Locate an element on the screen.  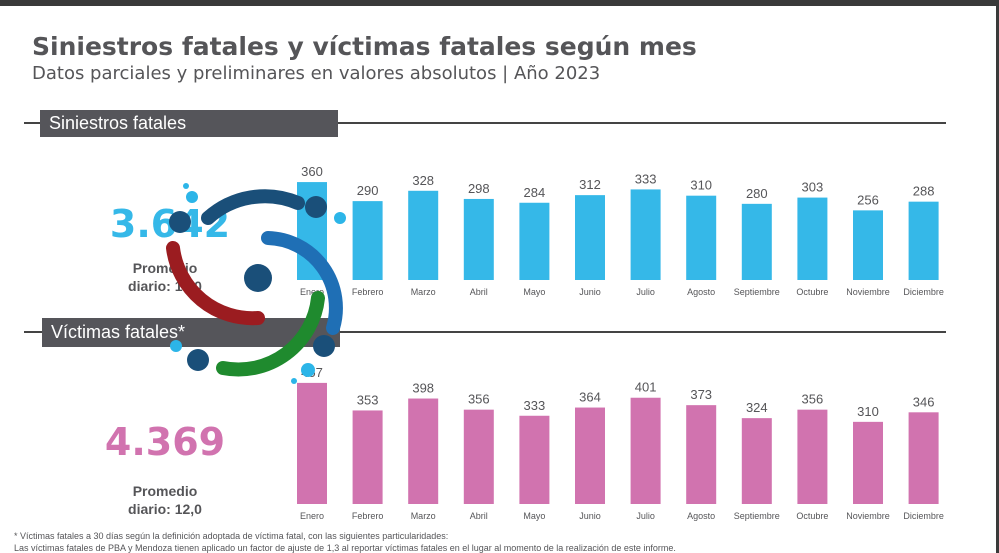
data-label: 284 is located at coordinates (535, 192).